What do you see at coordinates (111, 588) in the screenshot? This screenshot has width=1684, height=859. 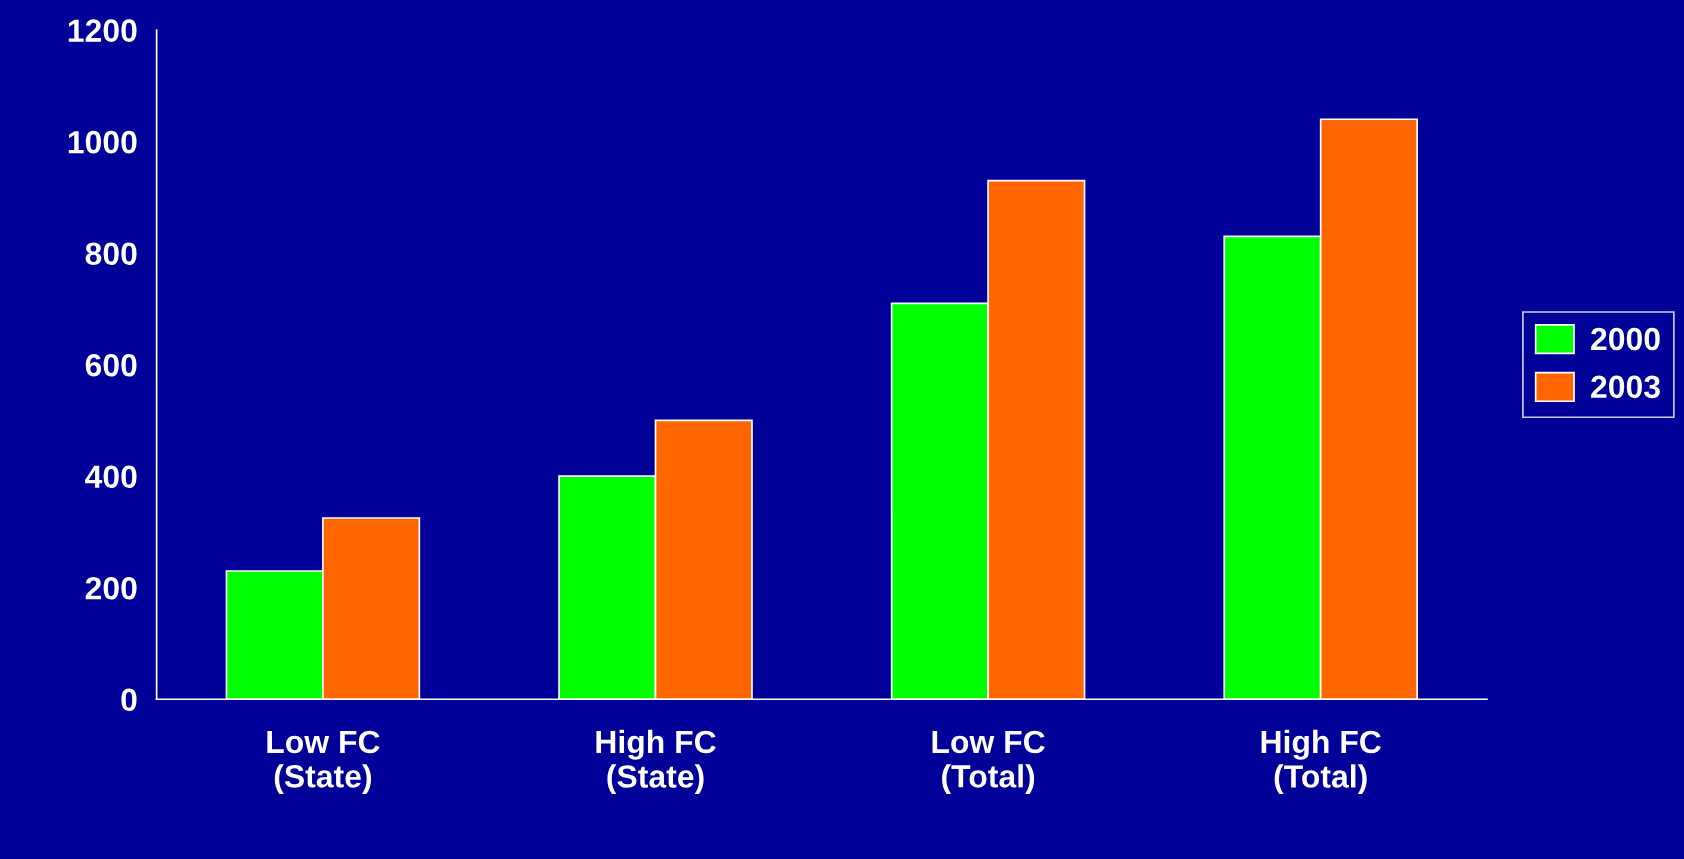 I see `y-tick-label: 200` at bounding box center [111, 588].